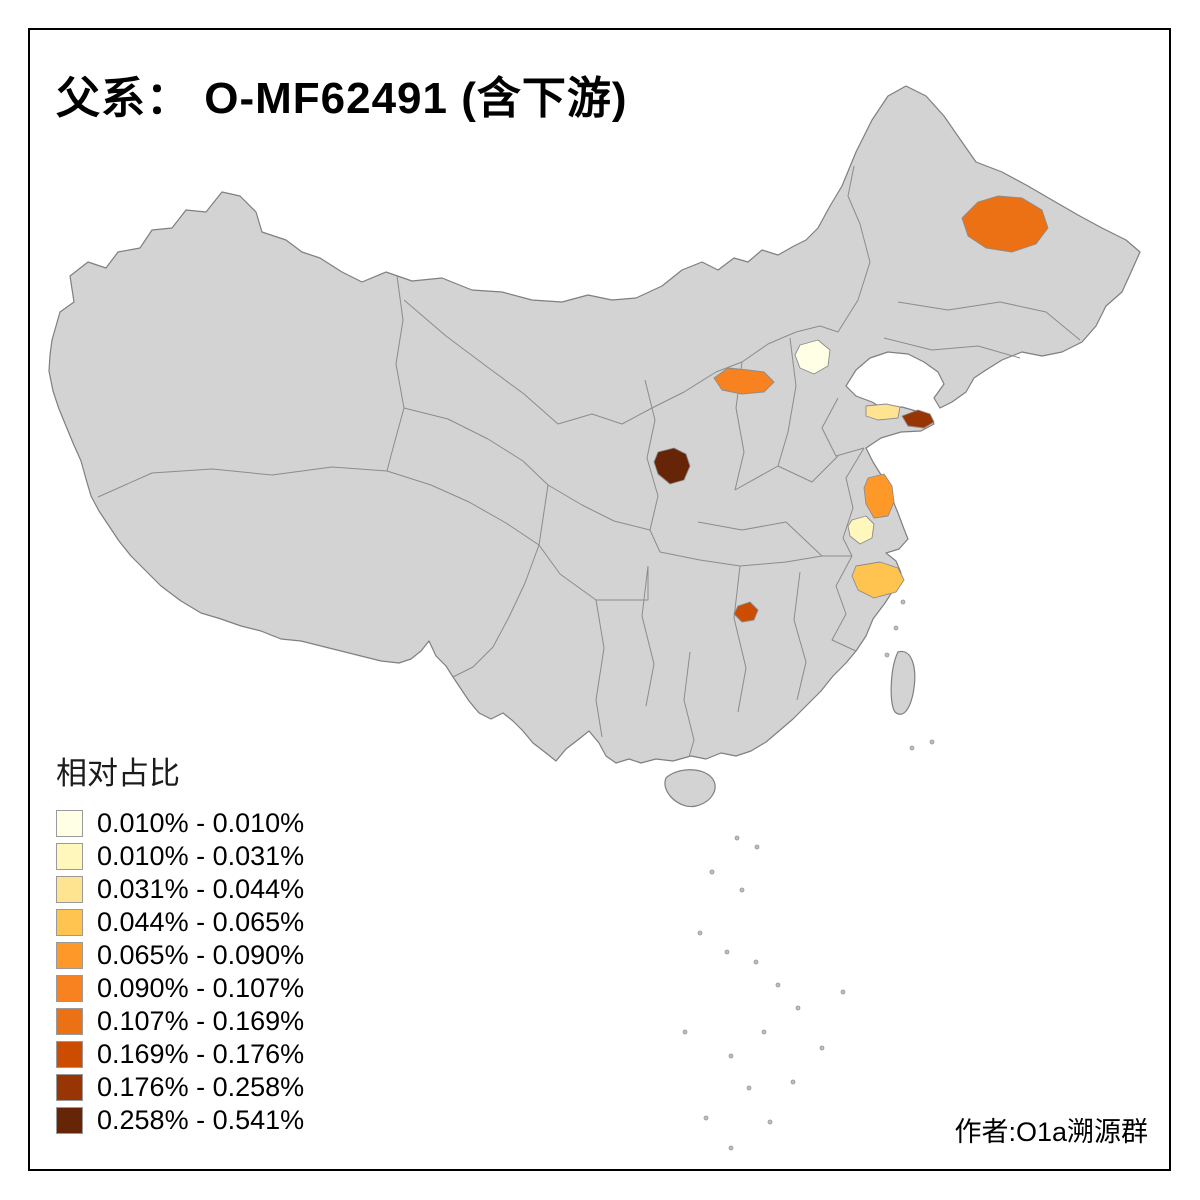 Image resolution: width=1200 pixels, height=1200 pixels. What do you see at coordinates (918, 419) in the screenshot?
I see `region-weihai` at bounding box center [918, 419].